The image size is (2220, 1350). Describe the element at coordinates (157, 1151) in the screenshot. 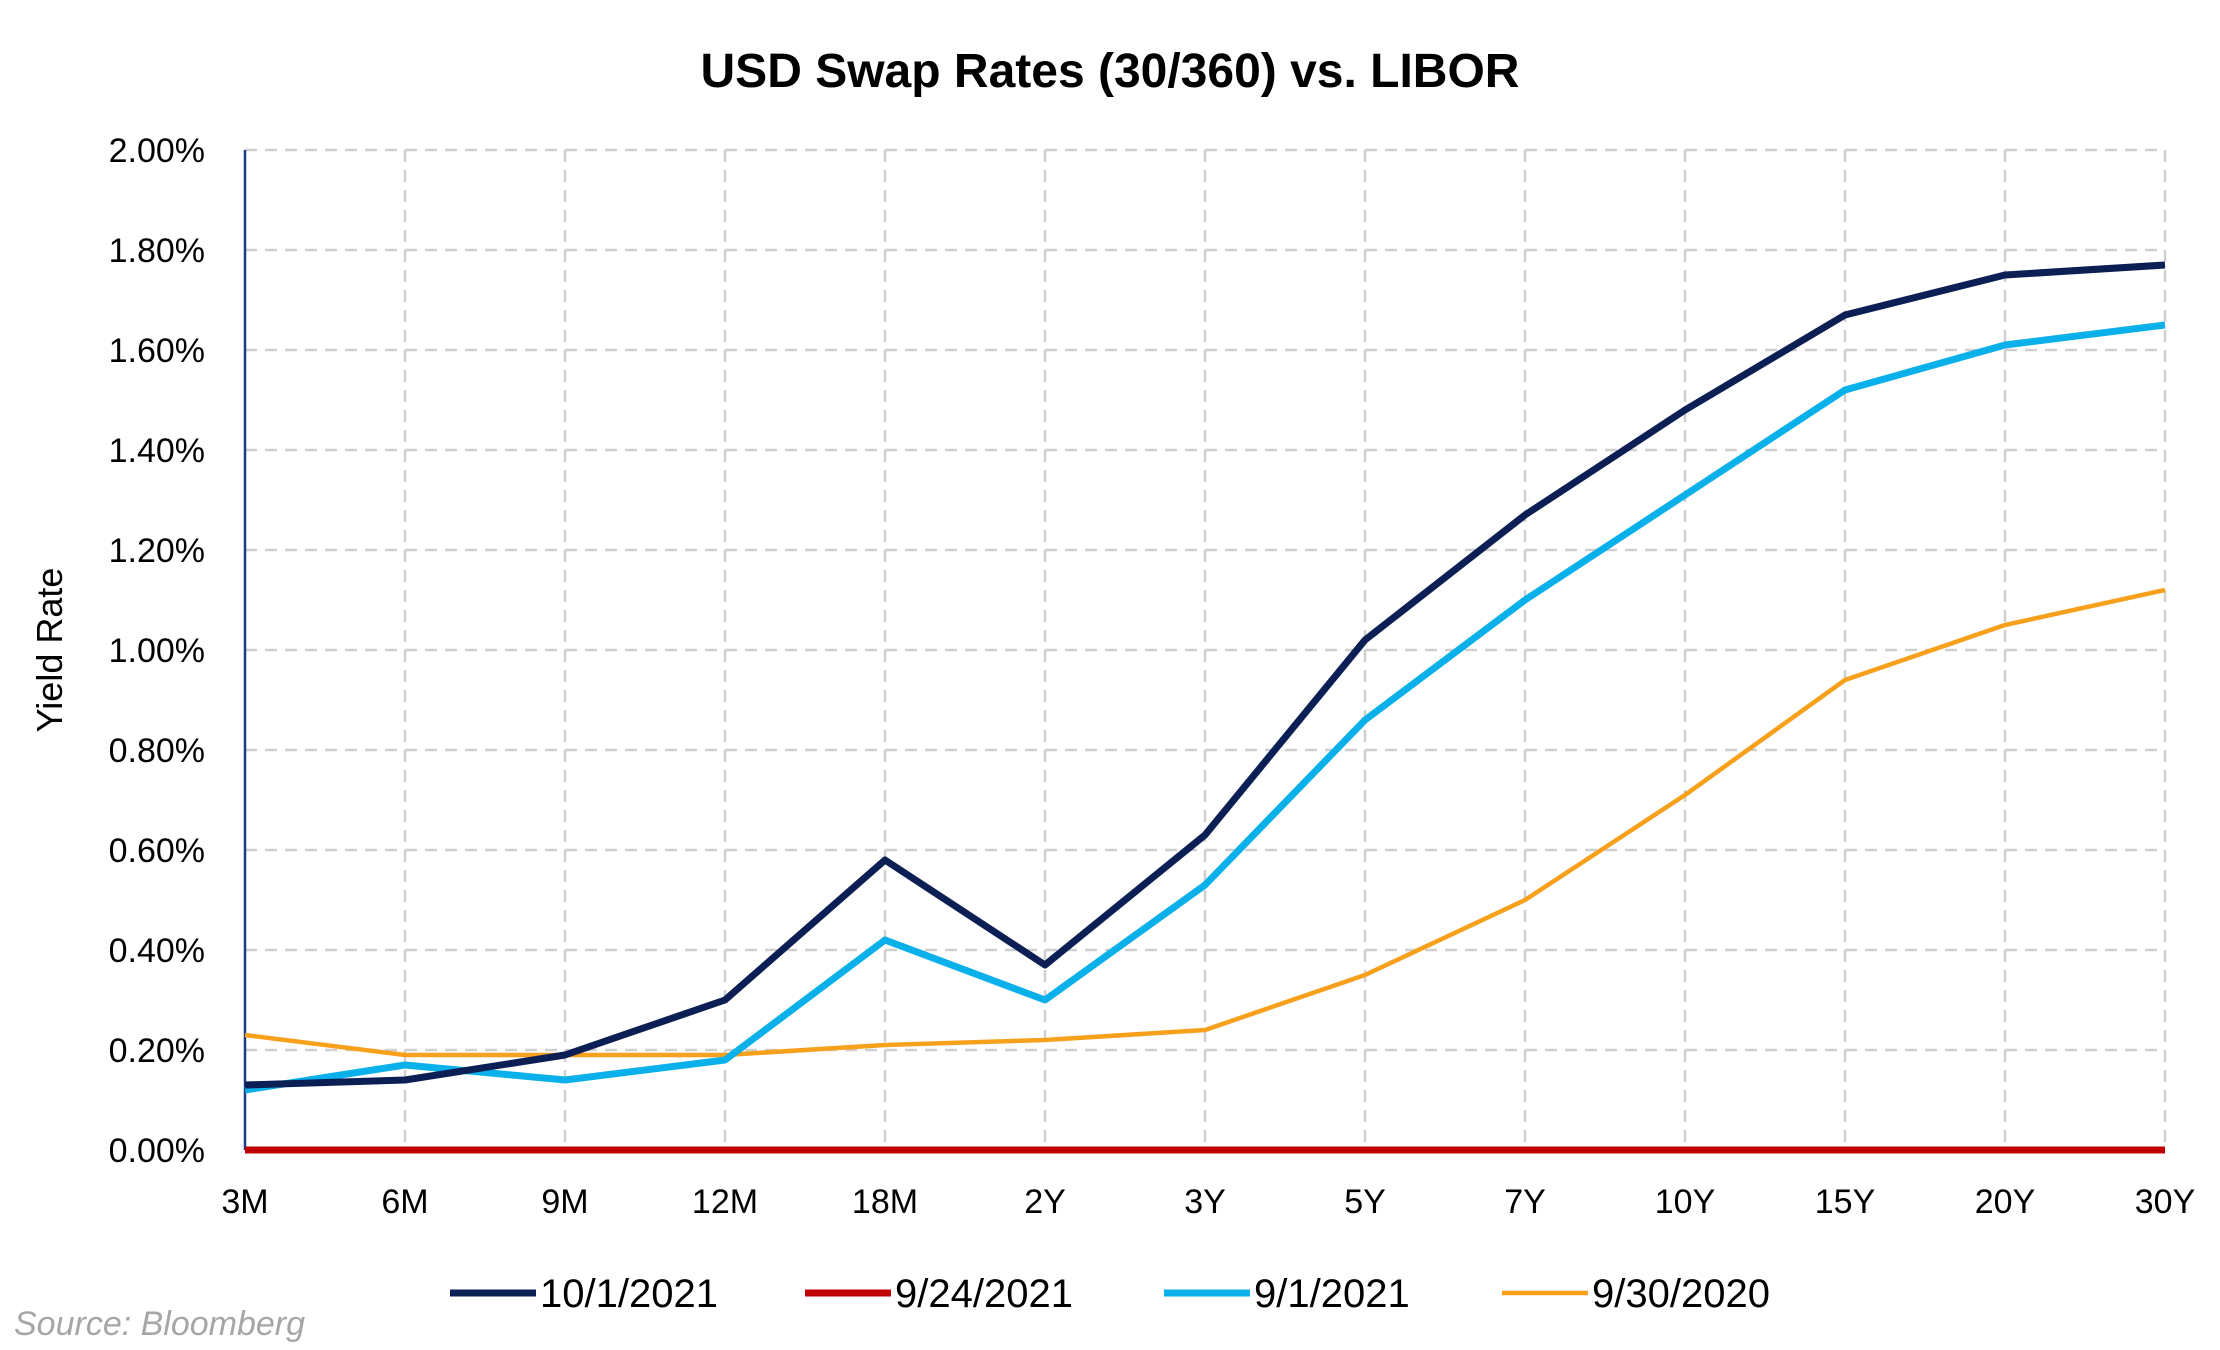

I see `y-tick-label: 0.00%` at that location.